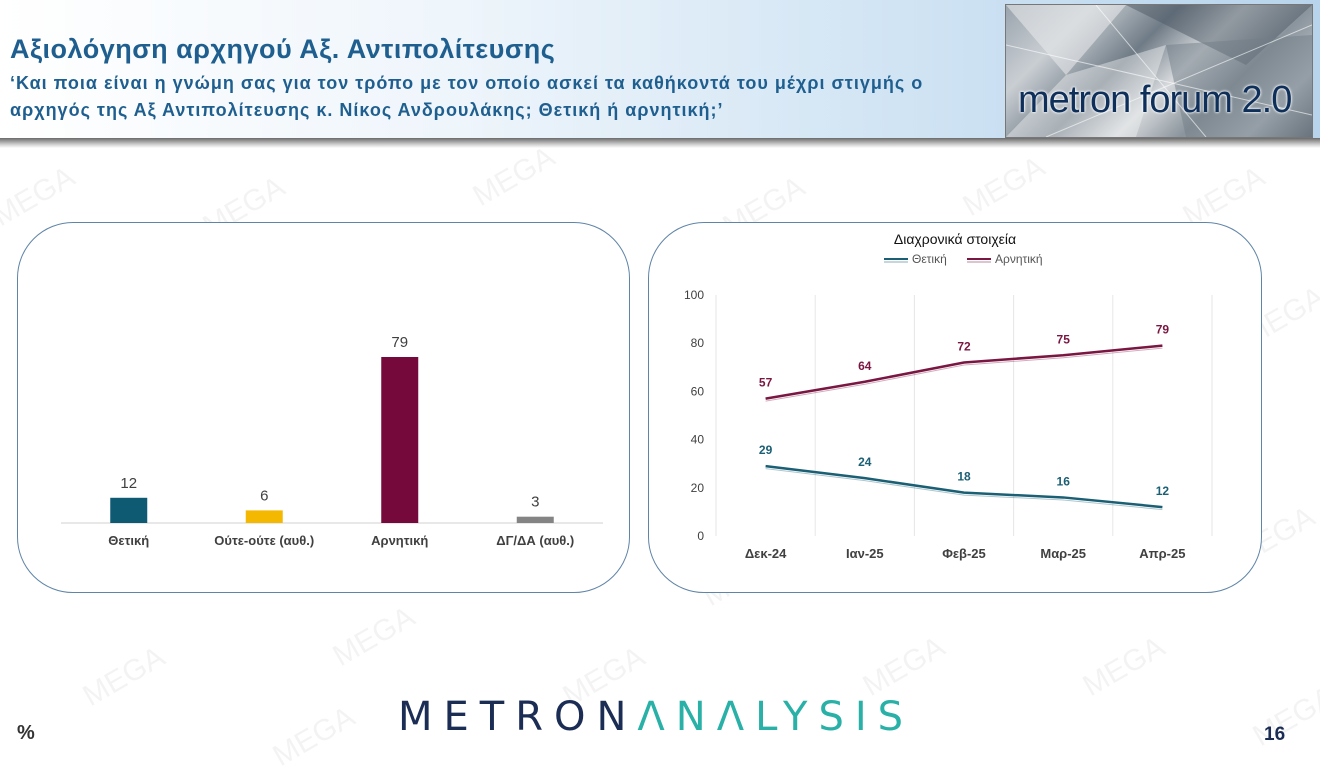  What do you see at coordinates (964, 346) in the screenshot?
I see `data-label: 72` at bounding box center [964, 346].